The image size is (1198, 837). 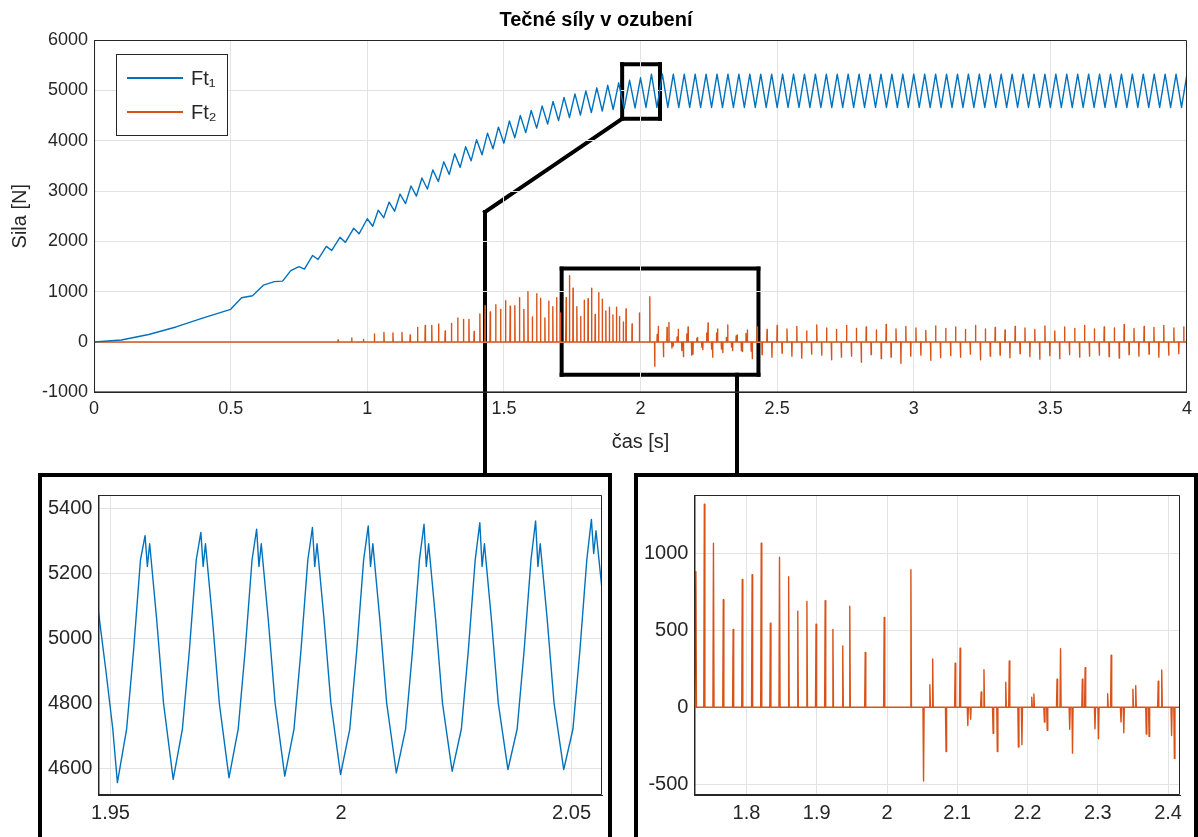 I want to click on y-tick-label: 5200, so click(x=70, y=571).